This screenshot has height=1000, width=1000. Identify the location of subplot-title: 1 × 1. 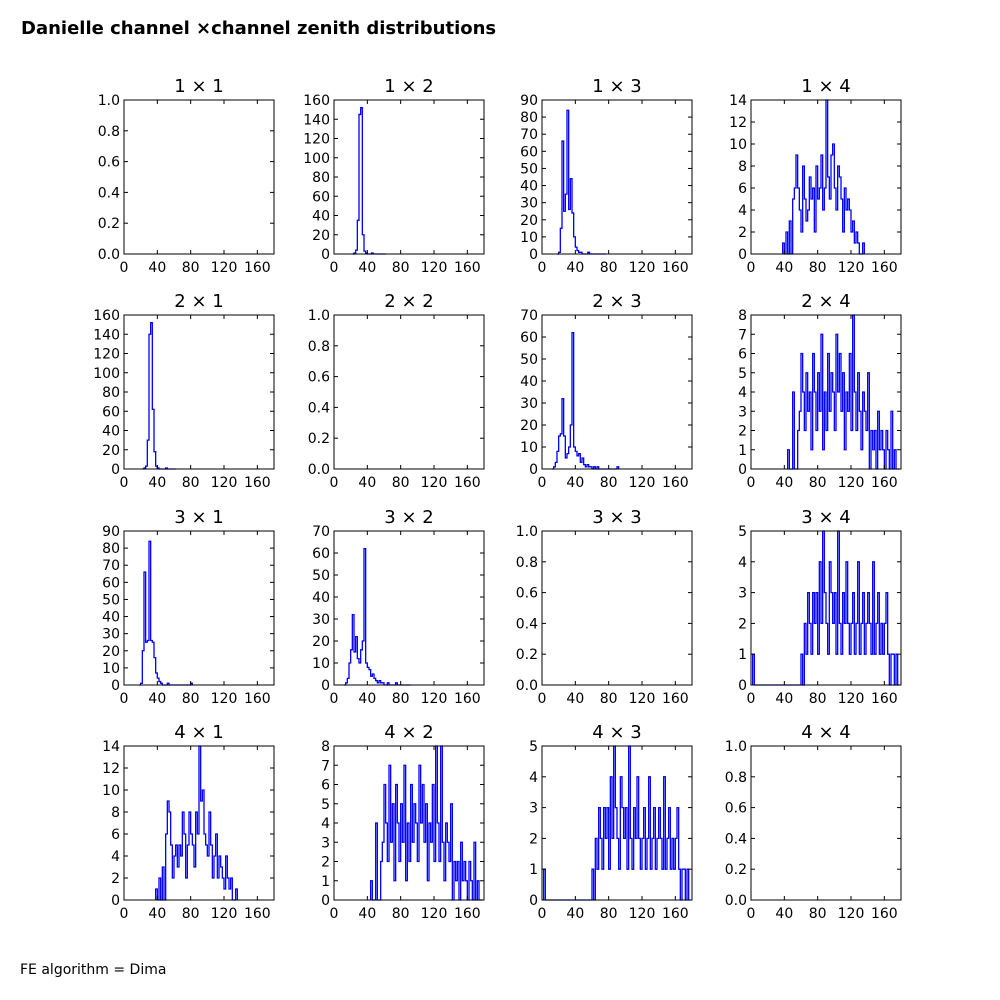
(198, 86).